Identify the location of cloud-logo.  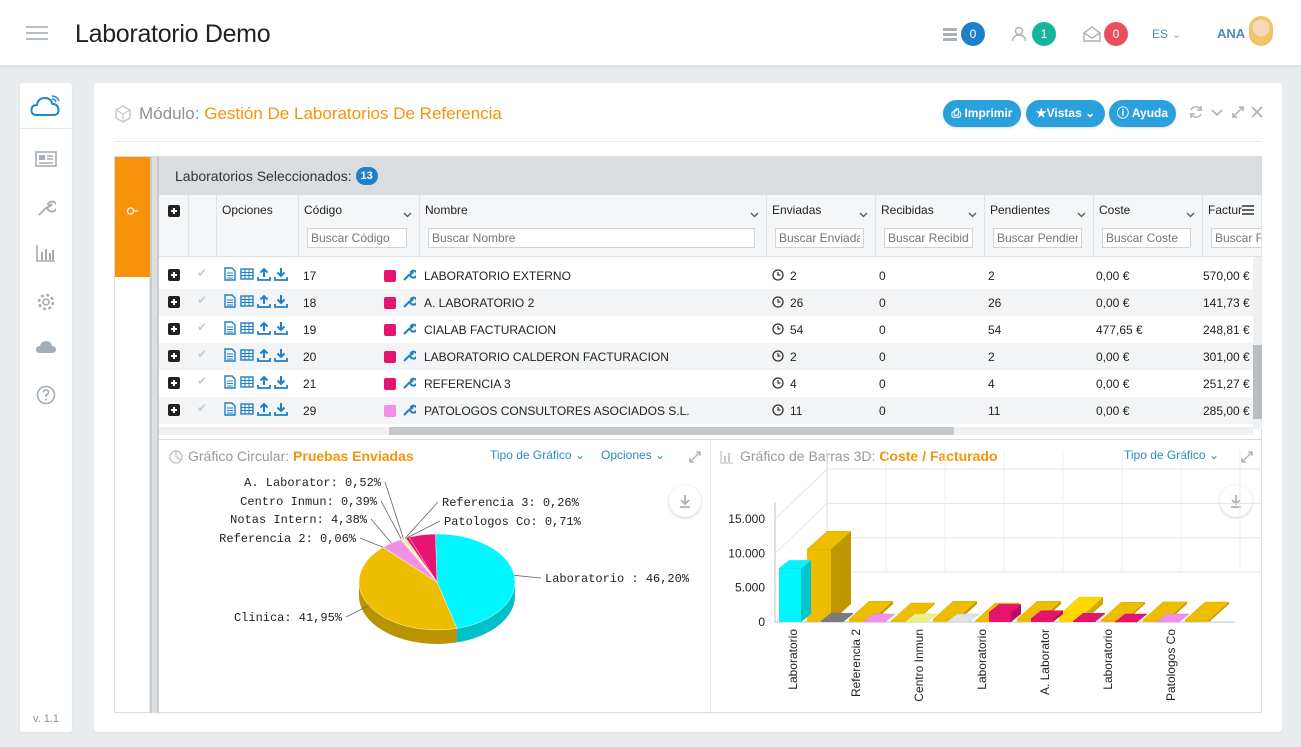
(46, 106).